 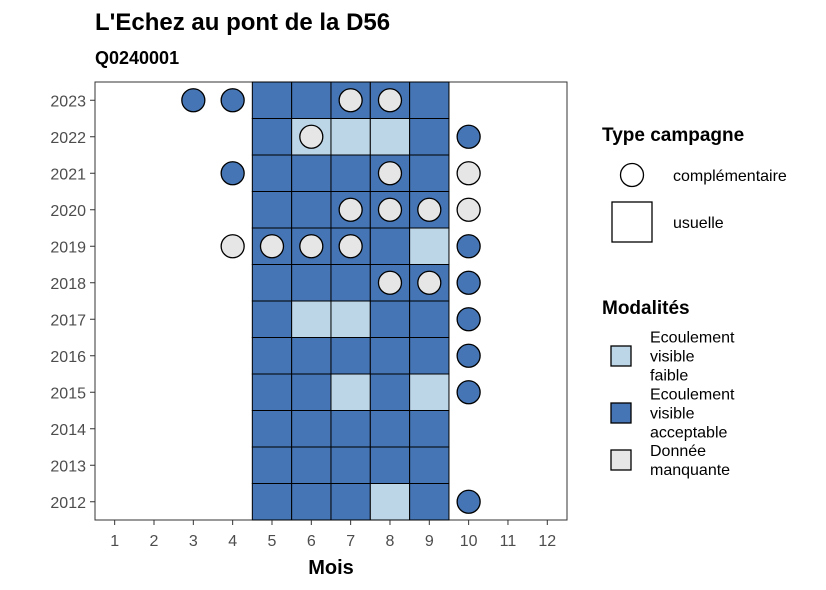 I want to click on x-tick-label-8: 8, so click(x=390, y=541).